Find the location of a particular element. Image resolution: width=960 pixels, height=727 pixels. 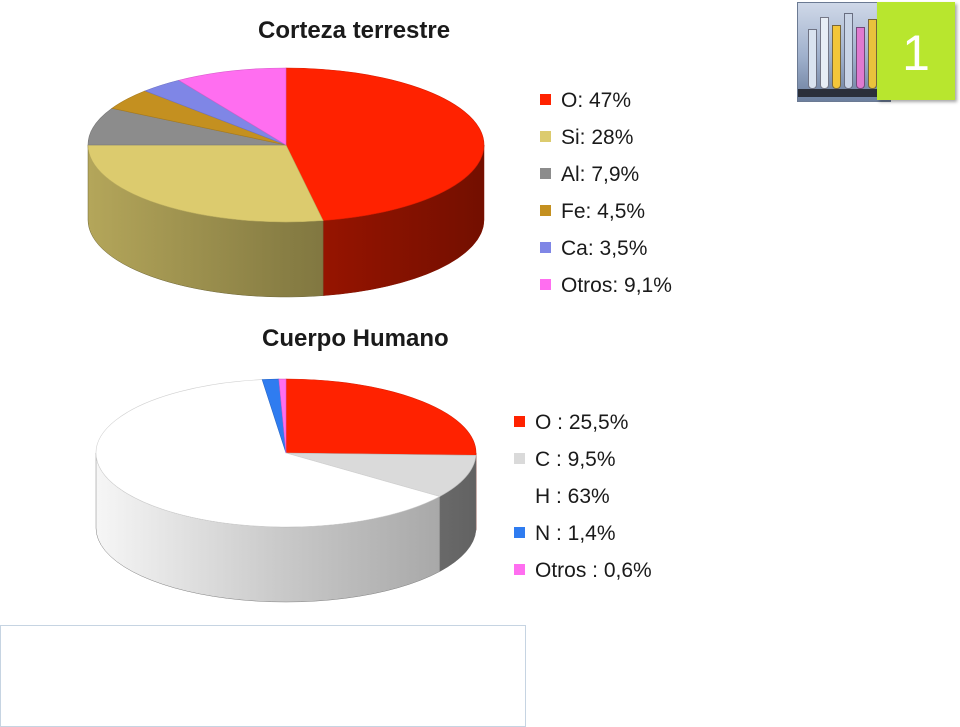

cuerpo-legend-item-o: O : 25,5% is located at coordinates (583, 426).